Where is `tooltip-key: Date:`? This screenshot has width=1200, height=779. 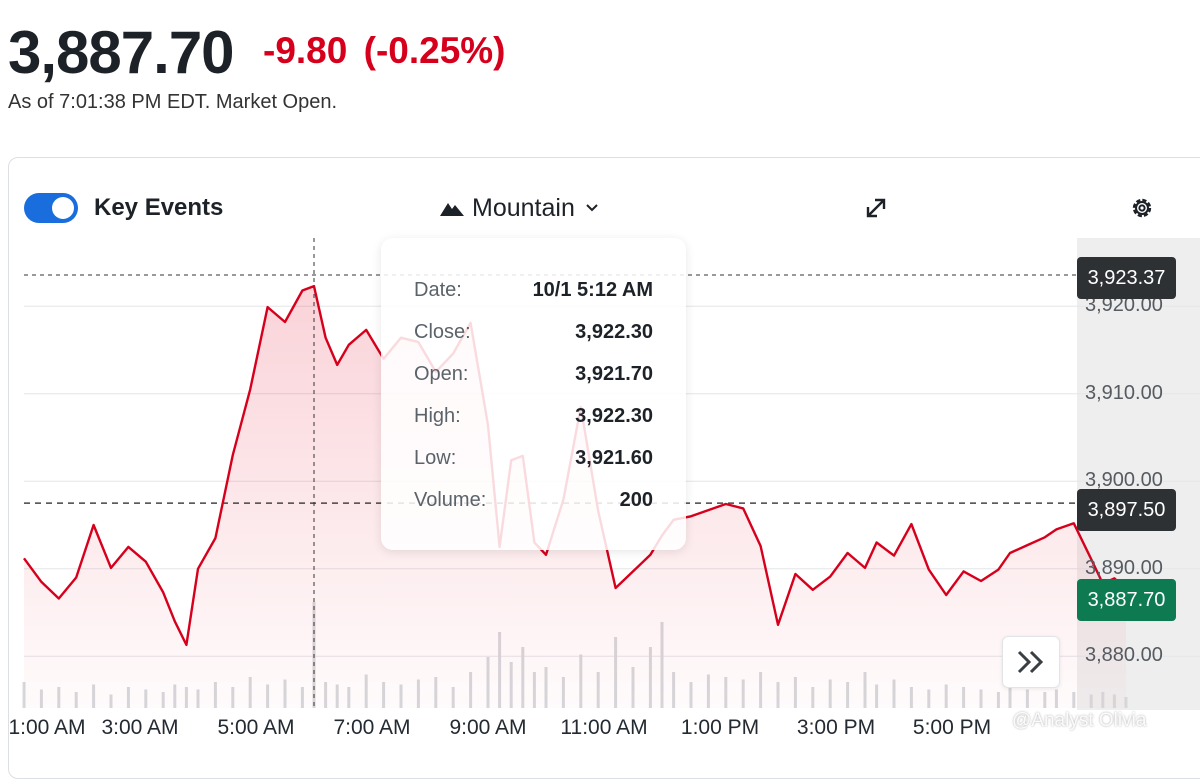
tooltip-key: Date: is located at coordinates (438, 289).